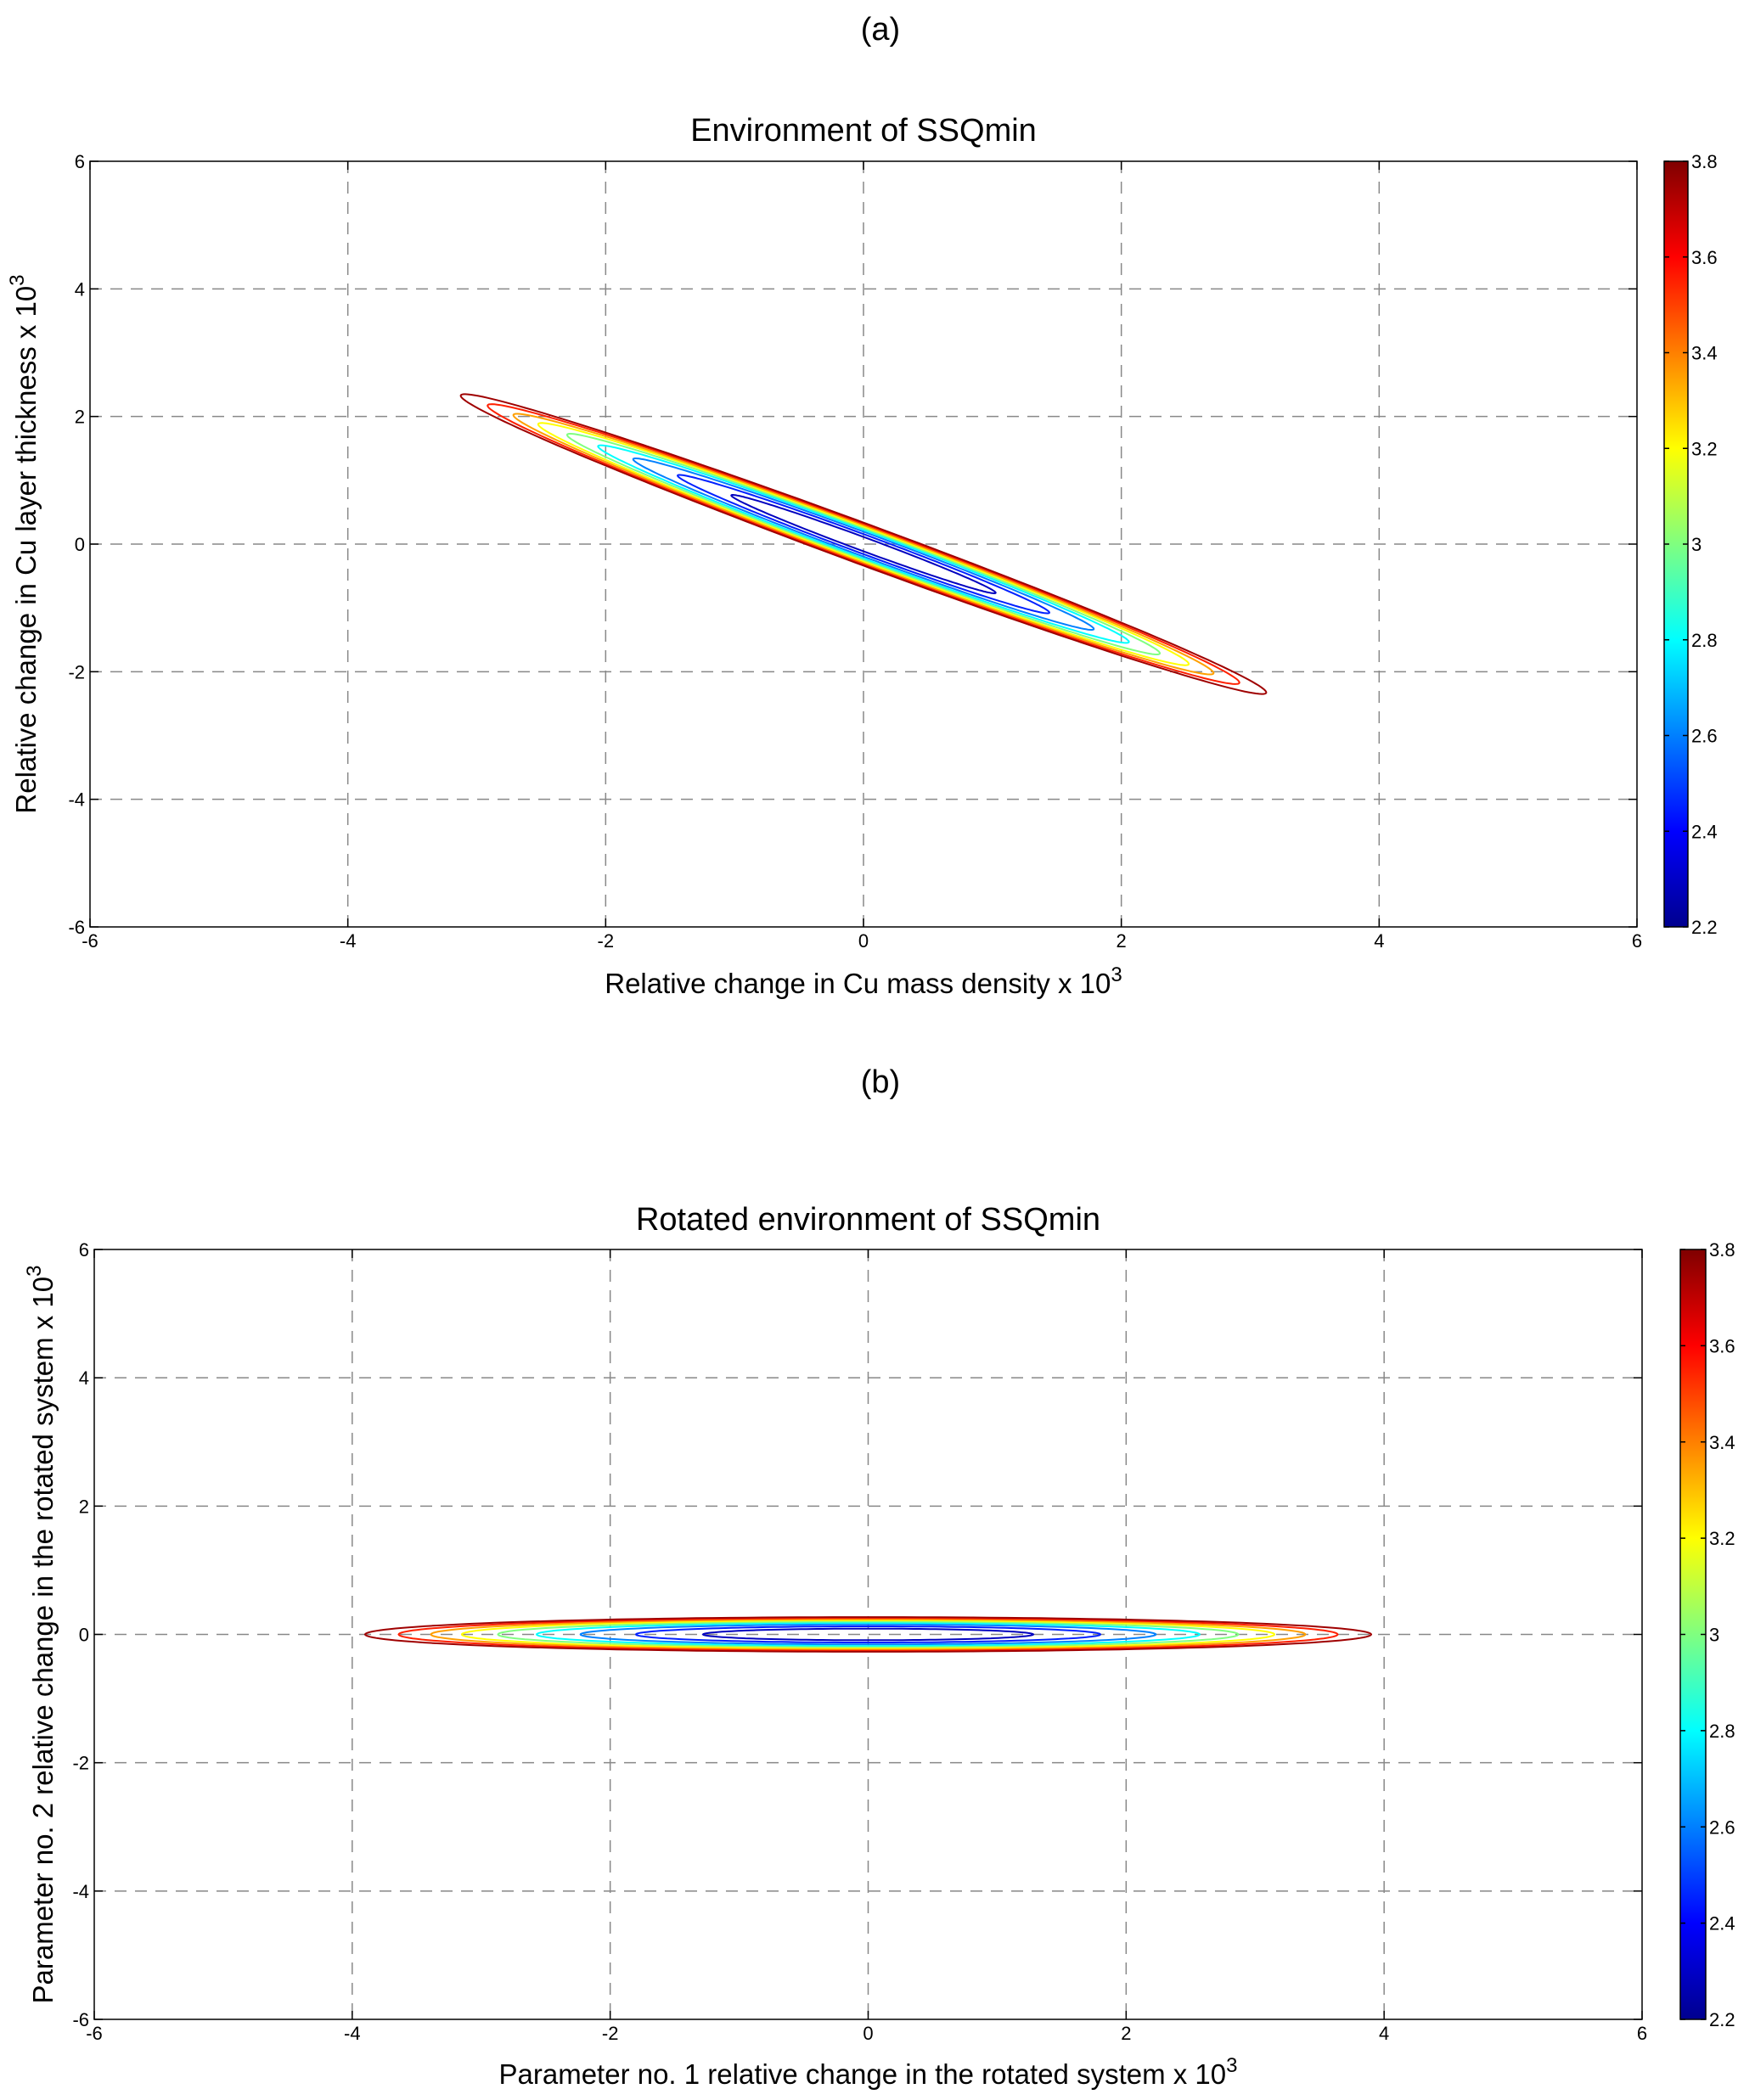 This screenshot has height=2100, width=1755. I want to click on panel-label: (b), so click(880, 1082).